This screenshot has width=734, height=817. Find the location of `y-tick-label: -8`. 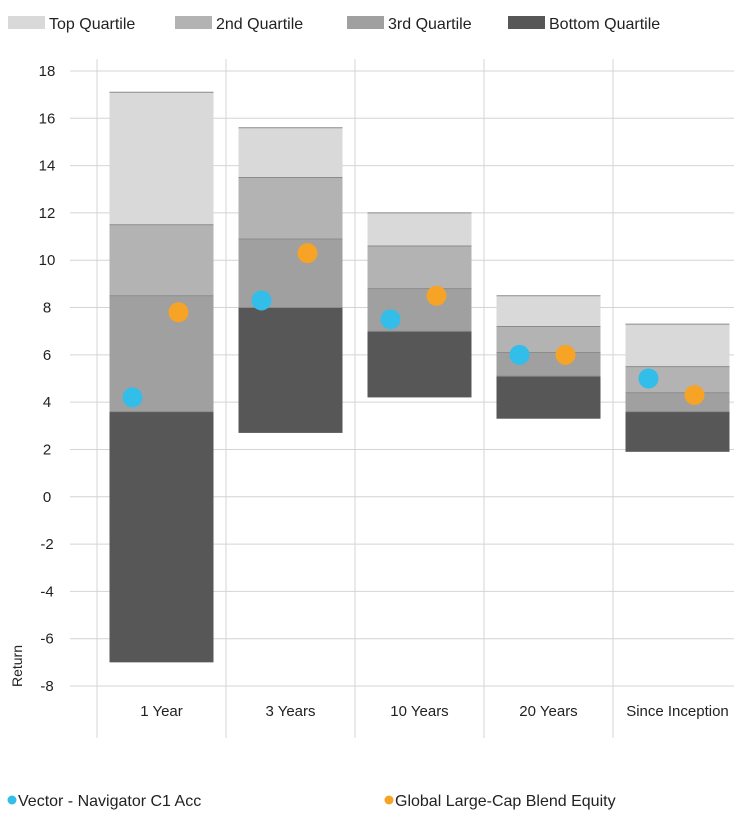

y-tick-label: -8 is located at coordinates (46, 686).